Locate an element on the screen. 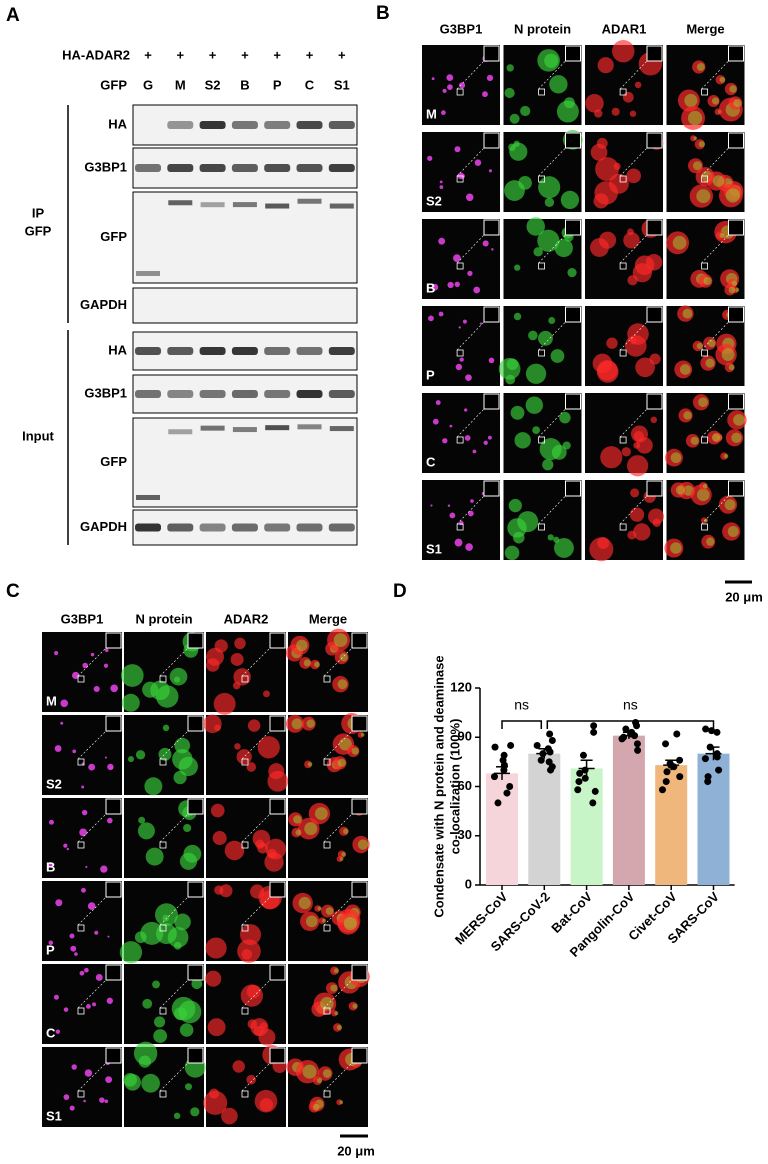  significance-bracket is located at coordinates (630, 724).